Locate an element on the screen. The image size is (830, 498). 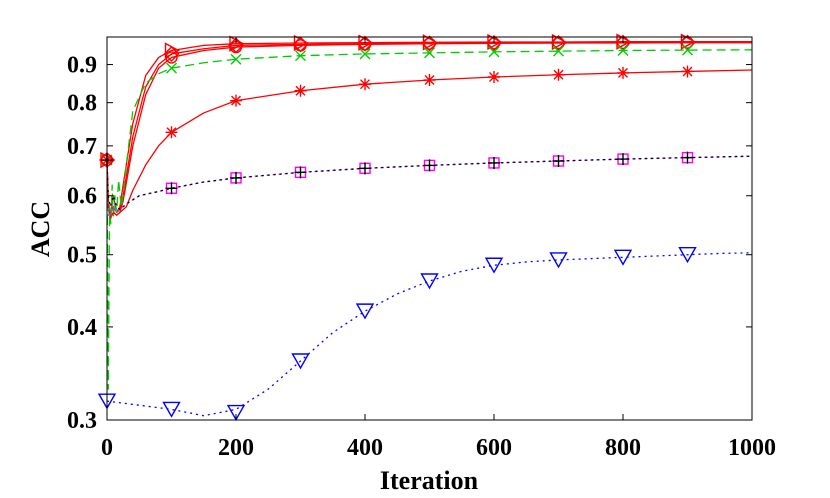
y-tick-label: 0.8 is located at coordinates (82, 104).